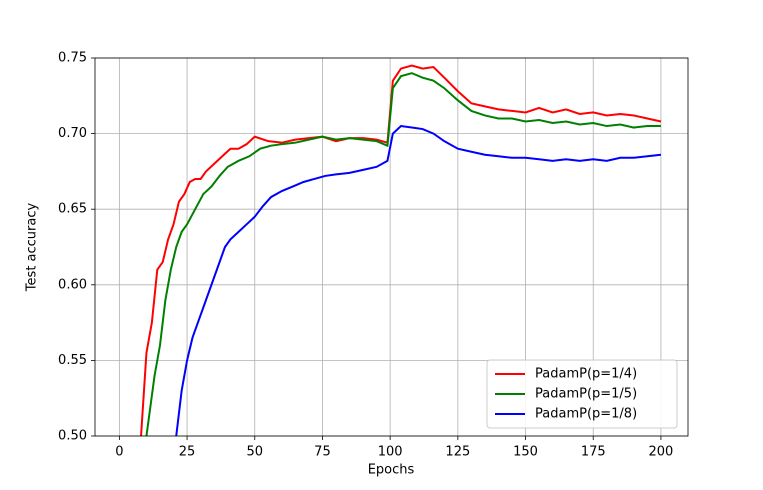 The height and width of the screenshot is (490, 763). I want to click on x-tick-label: 50, so click(254, 452).